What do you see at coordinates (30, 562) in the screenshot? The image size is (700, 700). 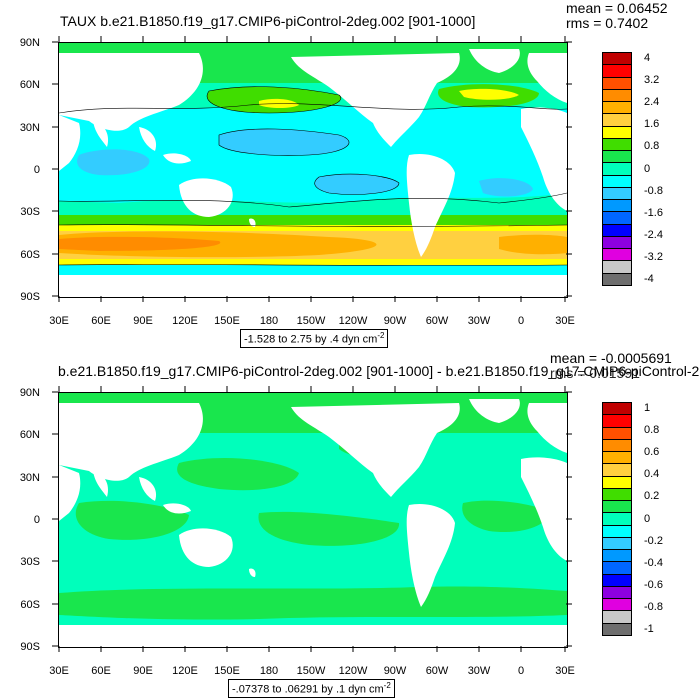 I see `lat-label: 30S` at bounding box center [30, 562].